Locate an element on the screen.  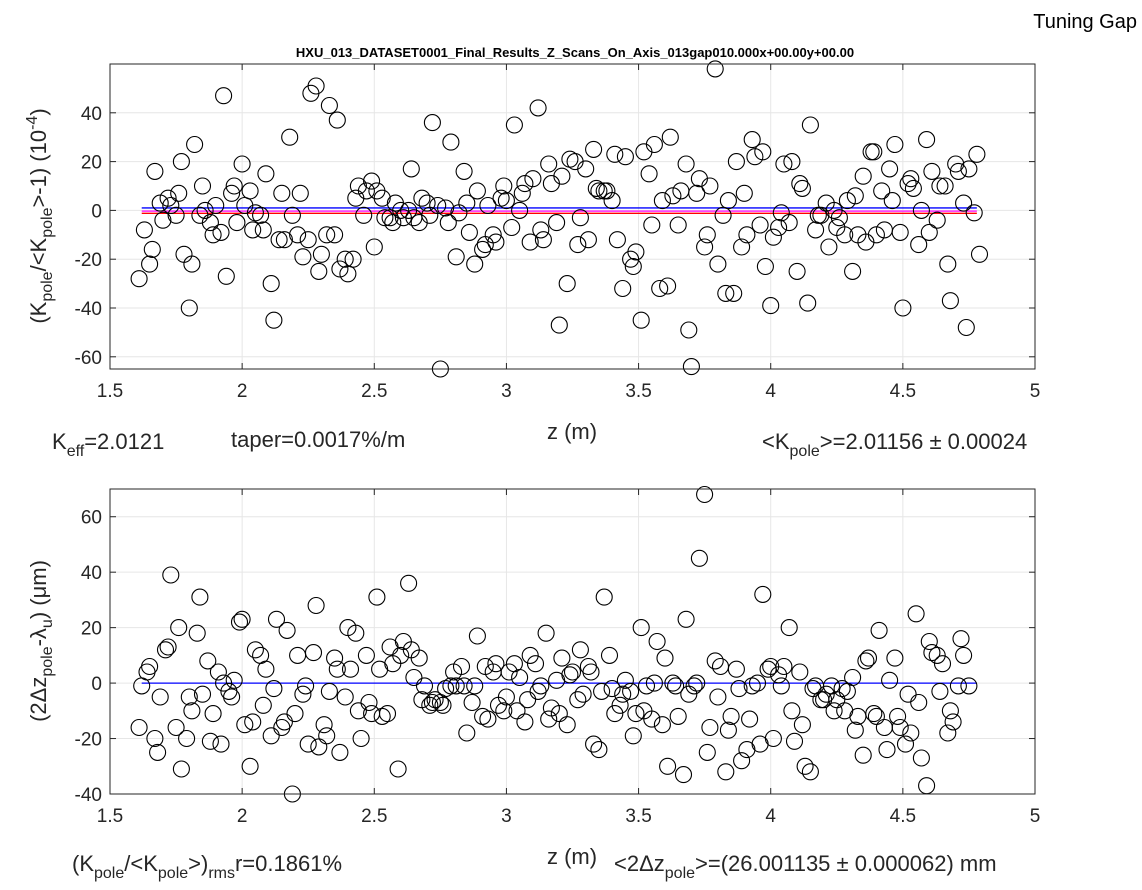
bottom-y-axis-label: (2Δzpole-λu) (μm) is located at coordinates (41, 641).